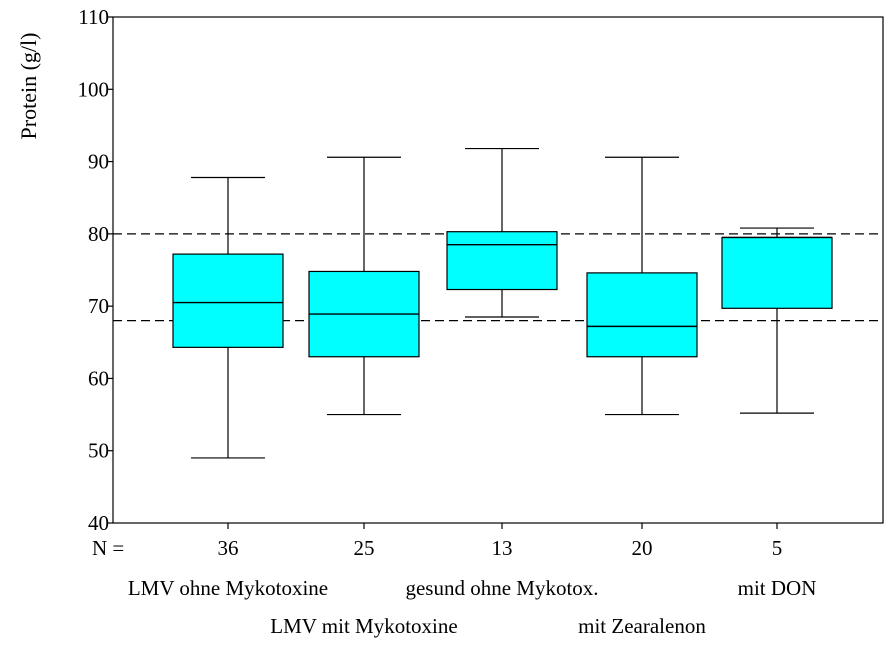 Image resolution: width=885 pixels, height=650 pixels. I want to click on n-count-1: 25, so click(364, 548).